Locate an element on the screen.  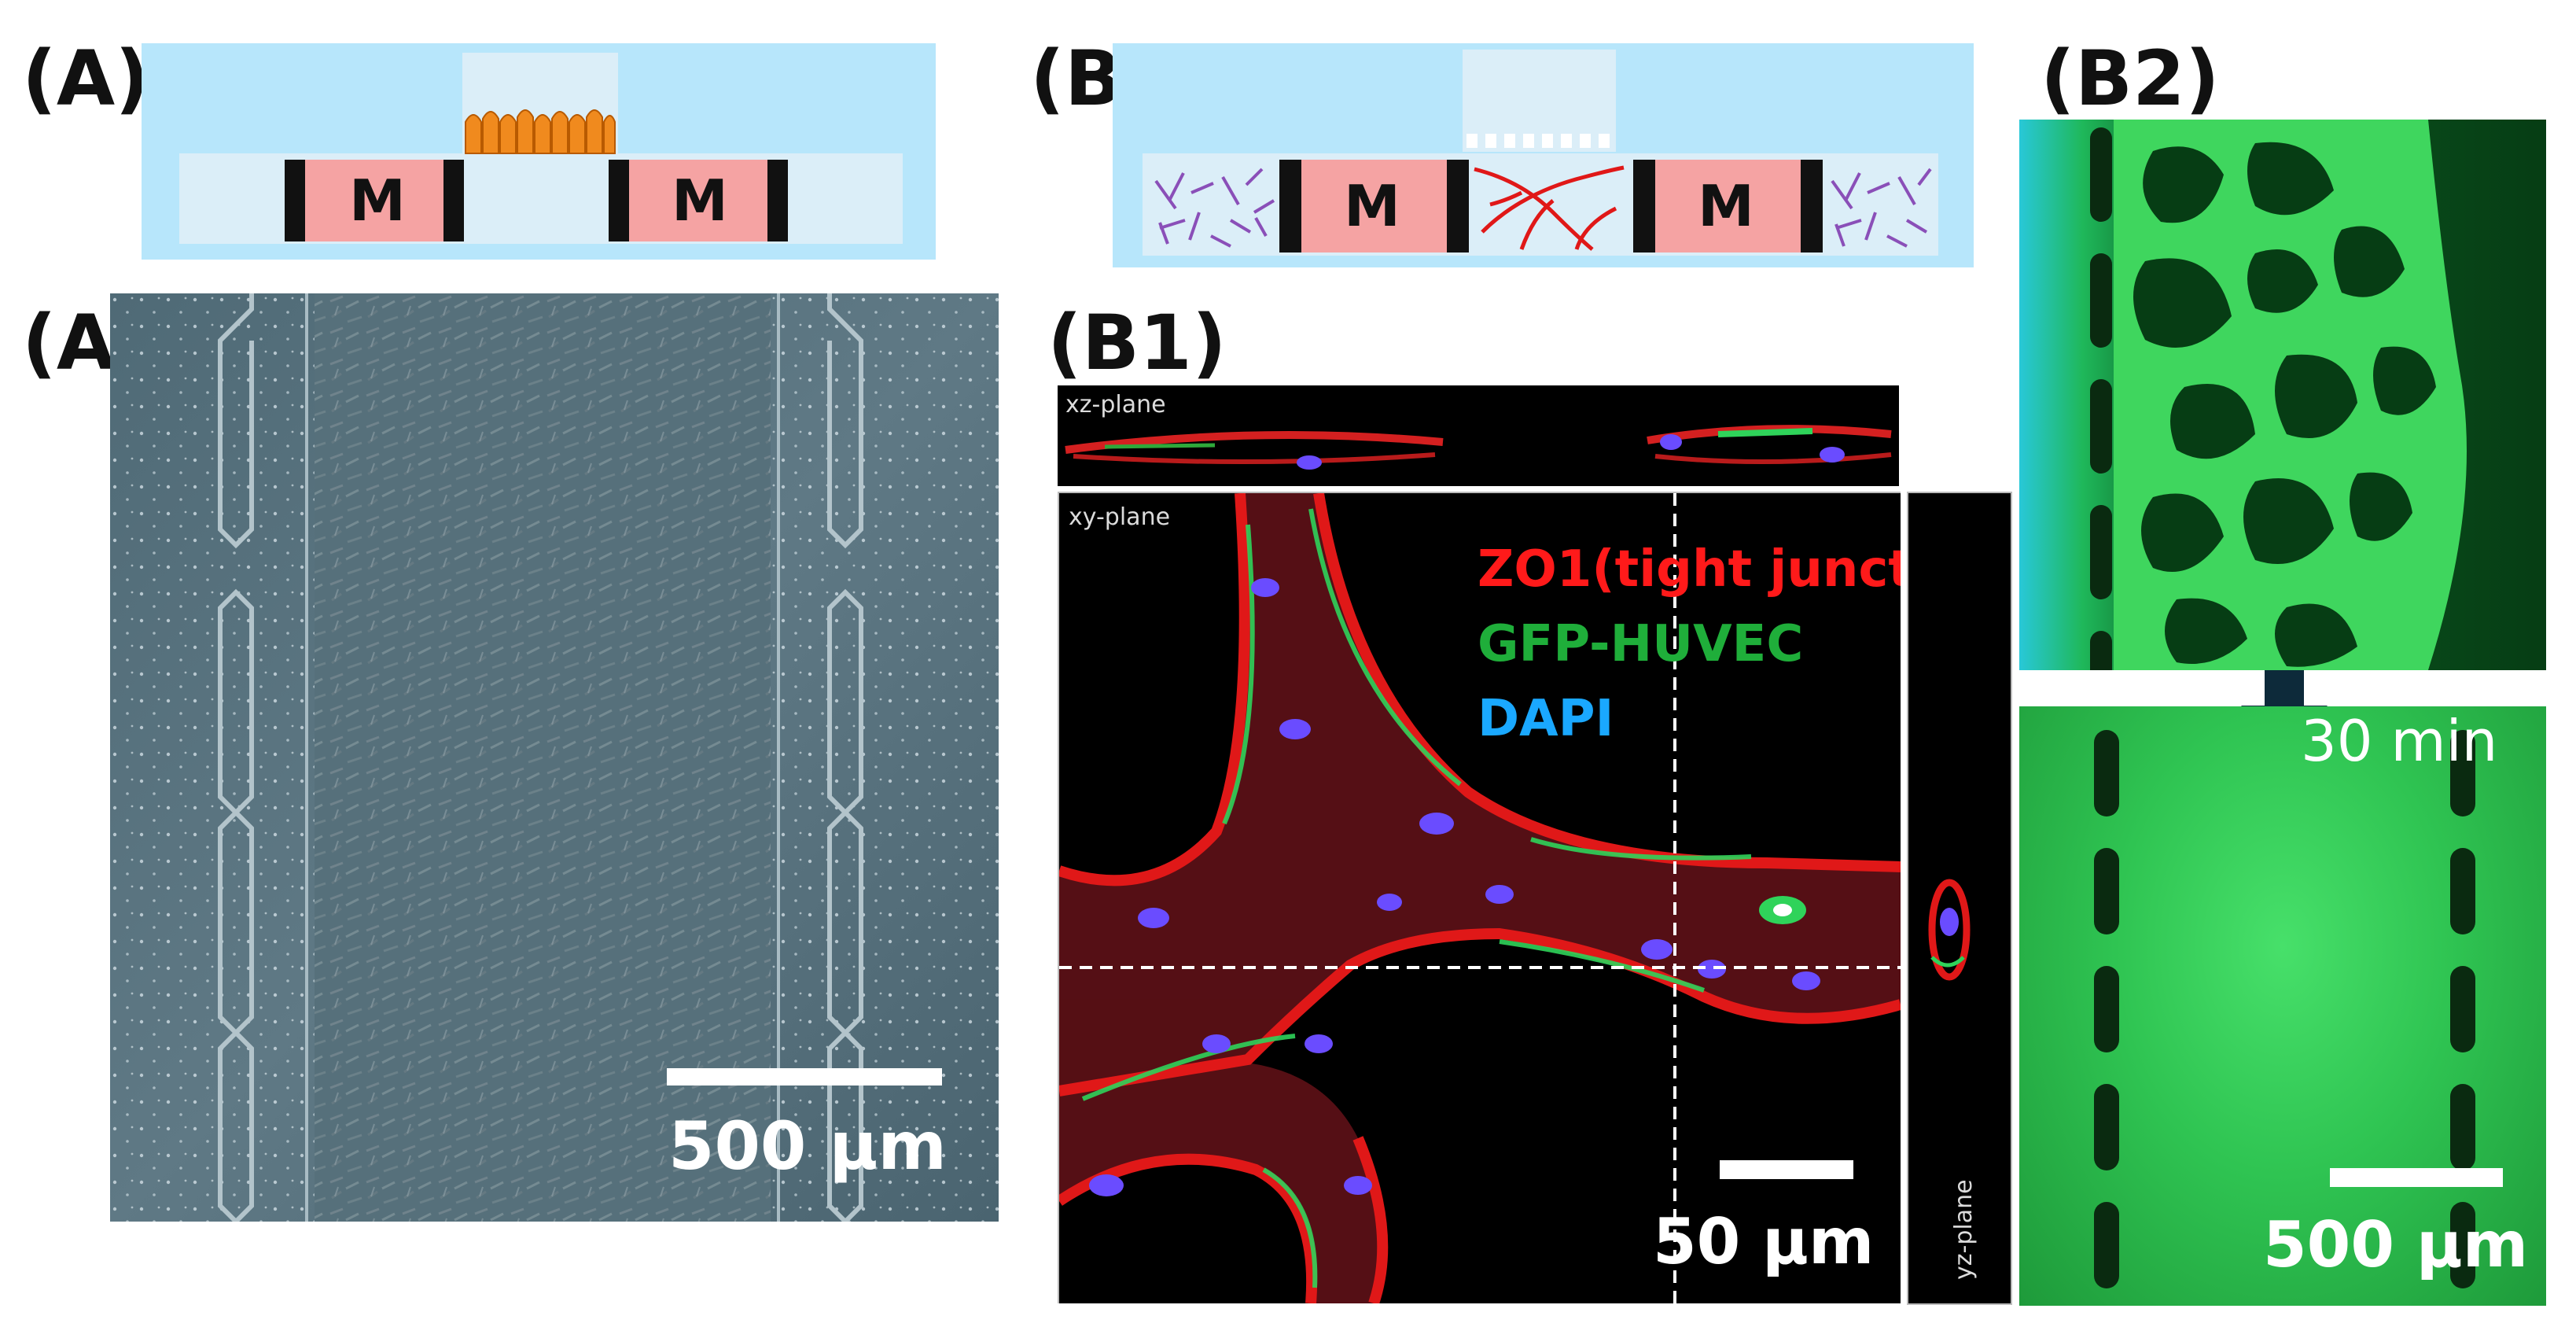
schematic-b: M M is located at coordinates (1543, 155).